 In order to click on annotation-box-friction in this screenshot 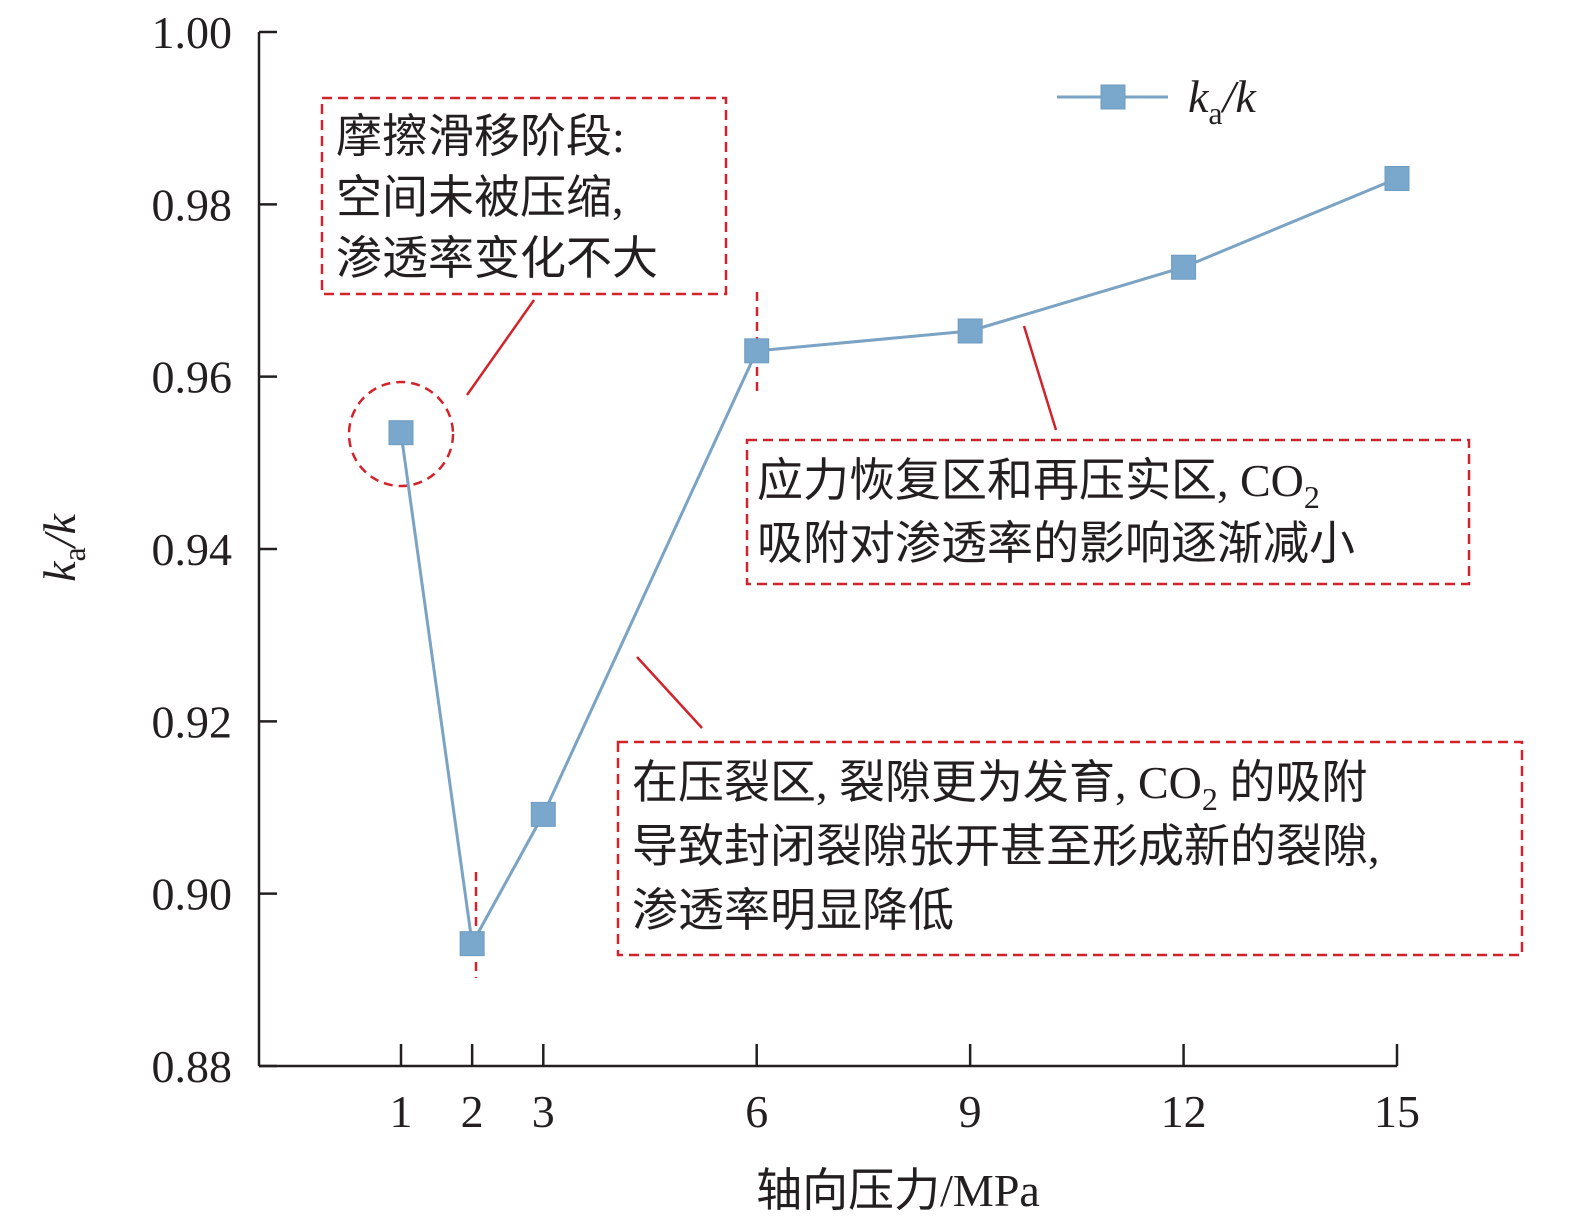, I will do `click(524, 196)`.